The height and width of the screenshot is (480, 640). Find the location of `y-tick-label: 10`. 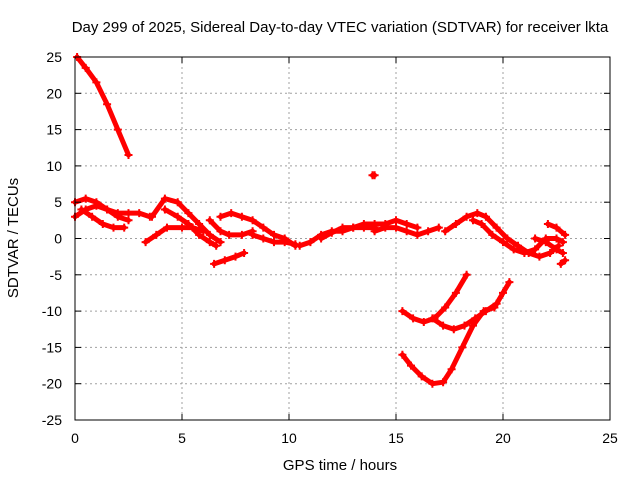

y-tick-label: 10 is located at coordinates (54, 166).